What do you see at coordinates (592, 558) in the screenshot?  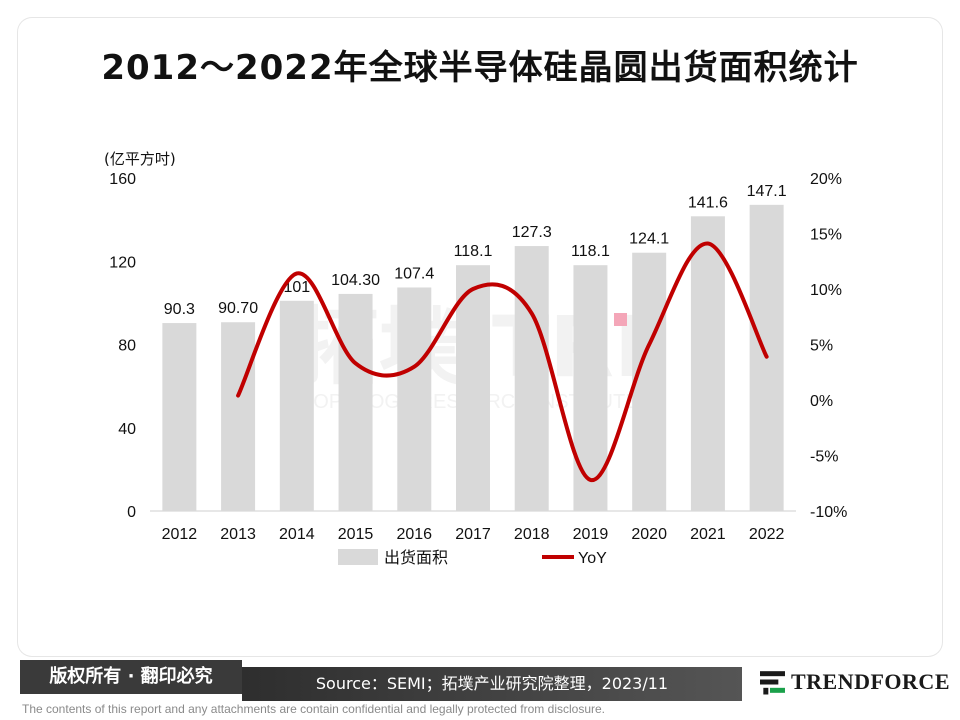 I see `legend-label-line: YoY` at bounding box center [592, 558].